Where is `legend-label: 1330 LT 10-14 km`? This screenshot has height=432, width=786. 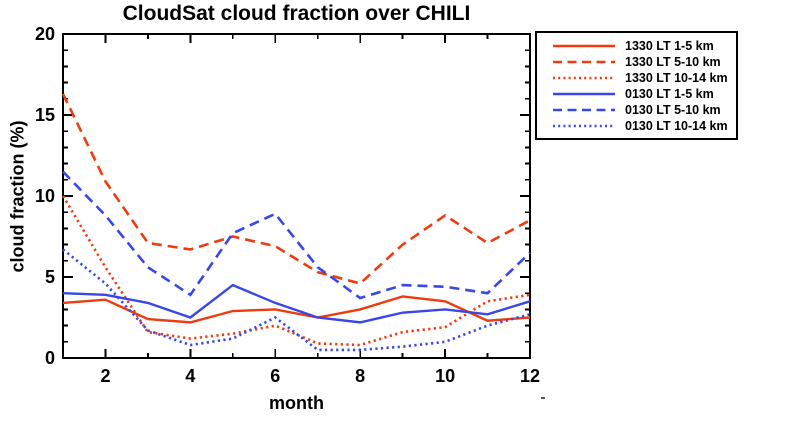
legend-label: 1330 LT 10-14 km is located at coordinates (676, 78).